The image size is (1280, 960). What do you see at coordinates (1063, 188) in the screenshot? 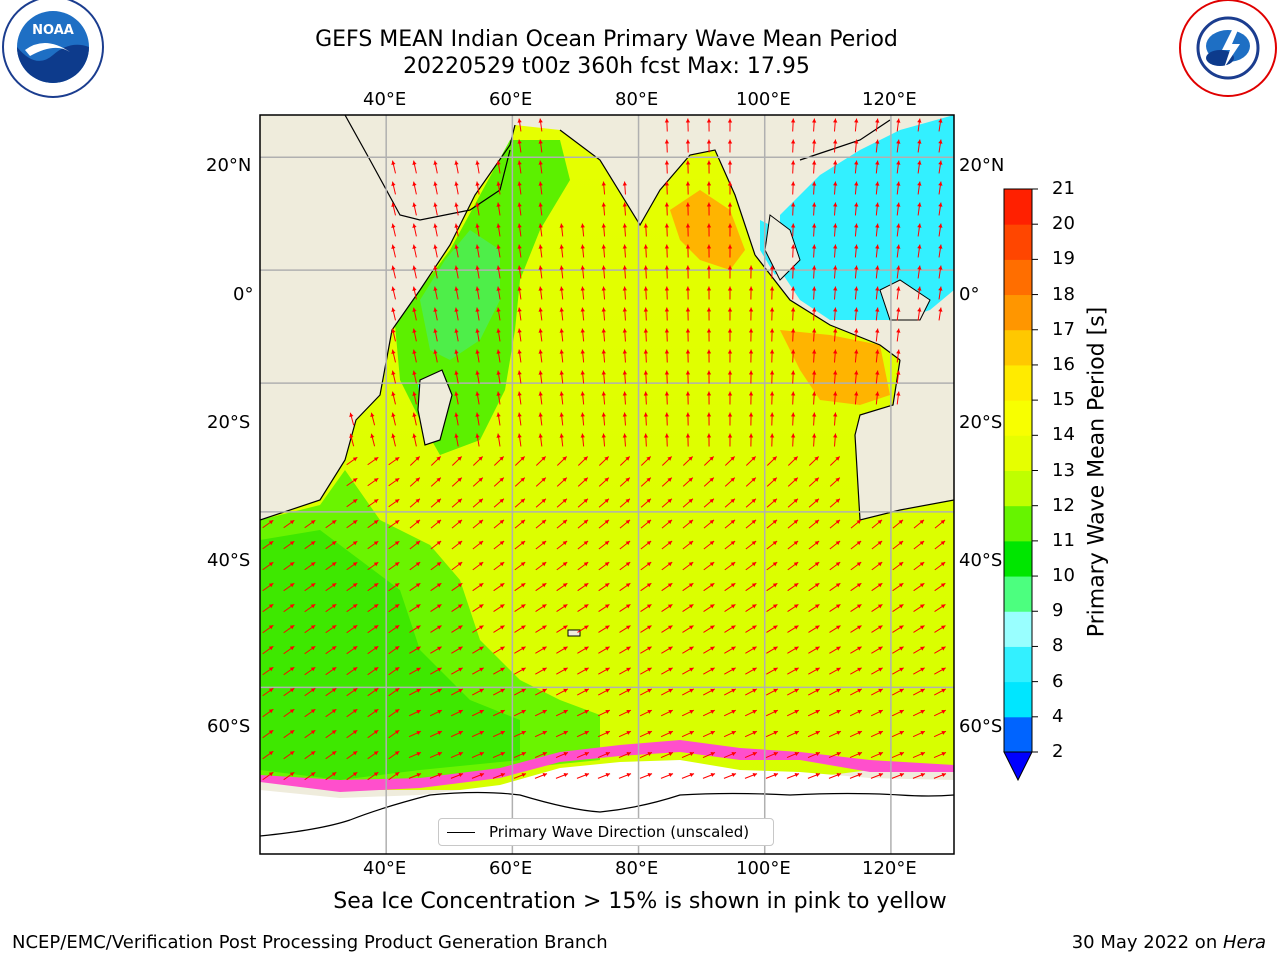
I see `colorbar-tick-label: 21` at bounding box center [1063, 188].